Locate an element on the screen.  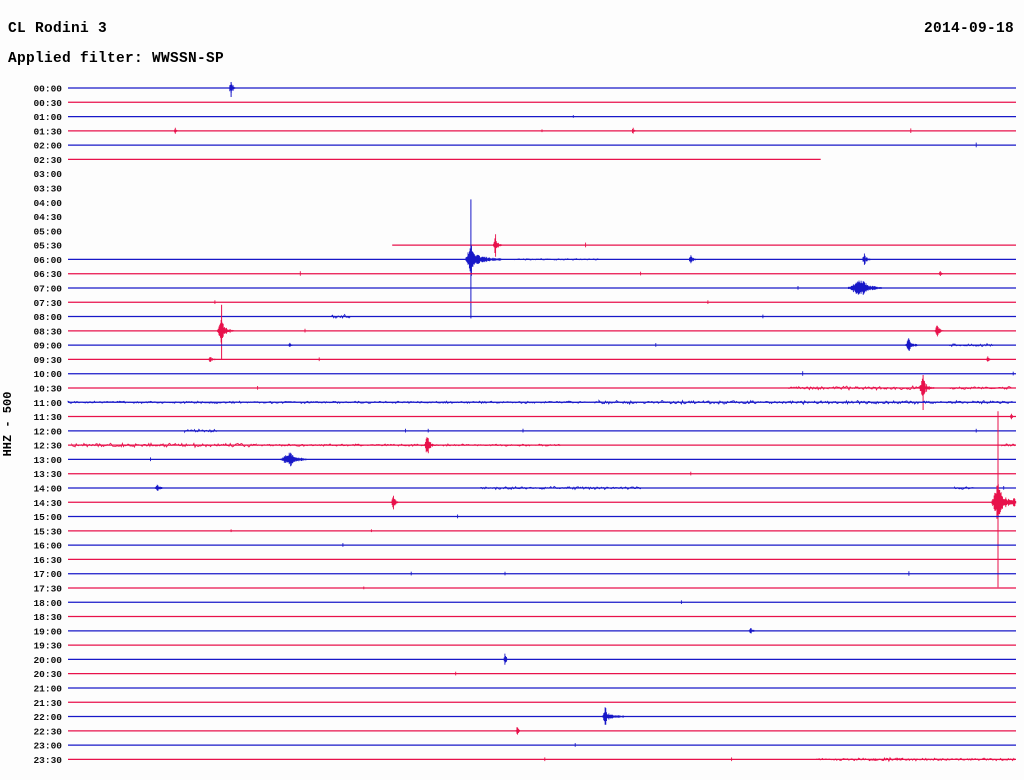
row-time-label: 23:00 is located at coordinates (47, 746).